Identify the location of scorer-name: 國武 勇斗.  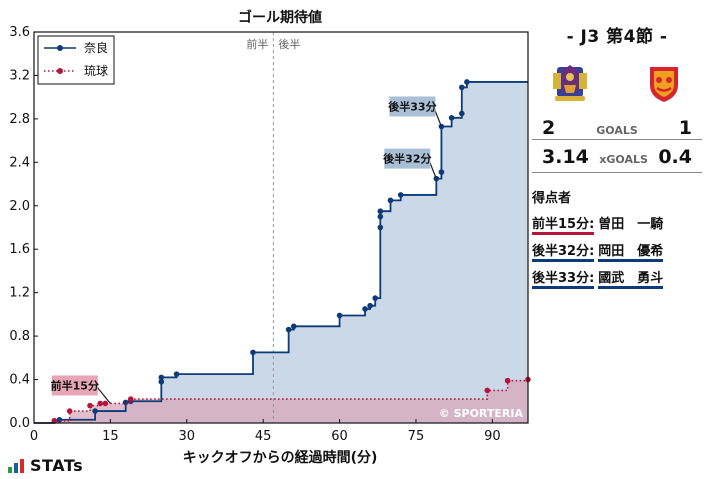
(631, 280).